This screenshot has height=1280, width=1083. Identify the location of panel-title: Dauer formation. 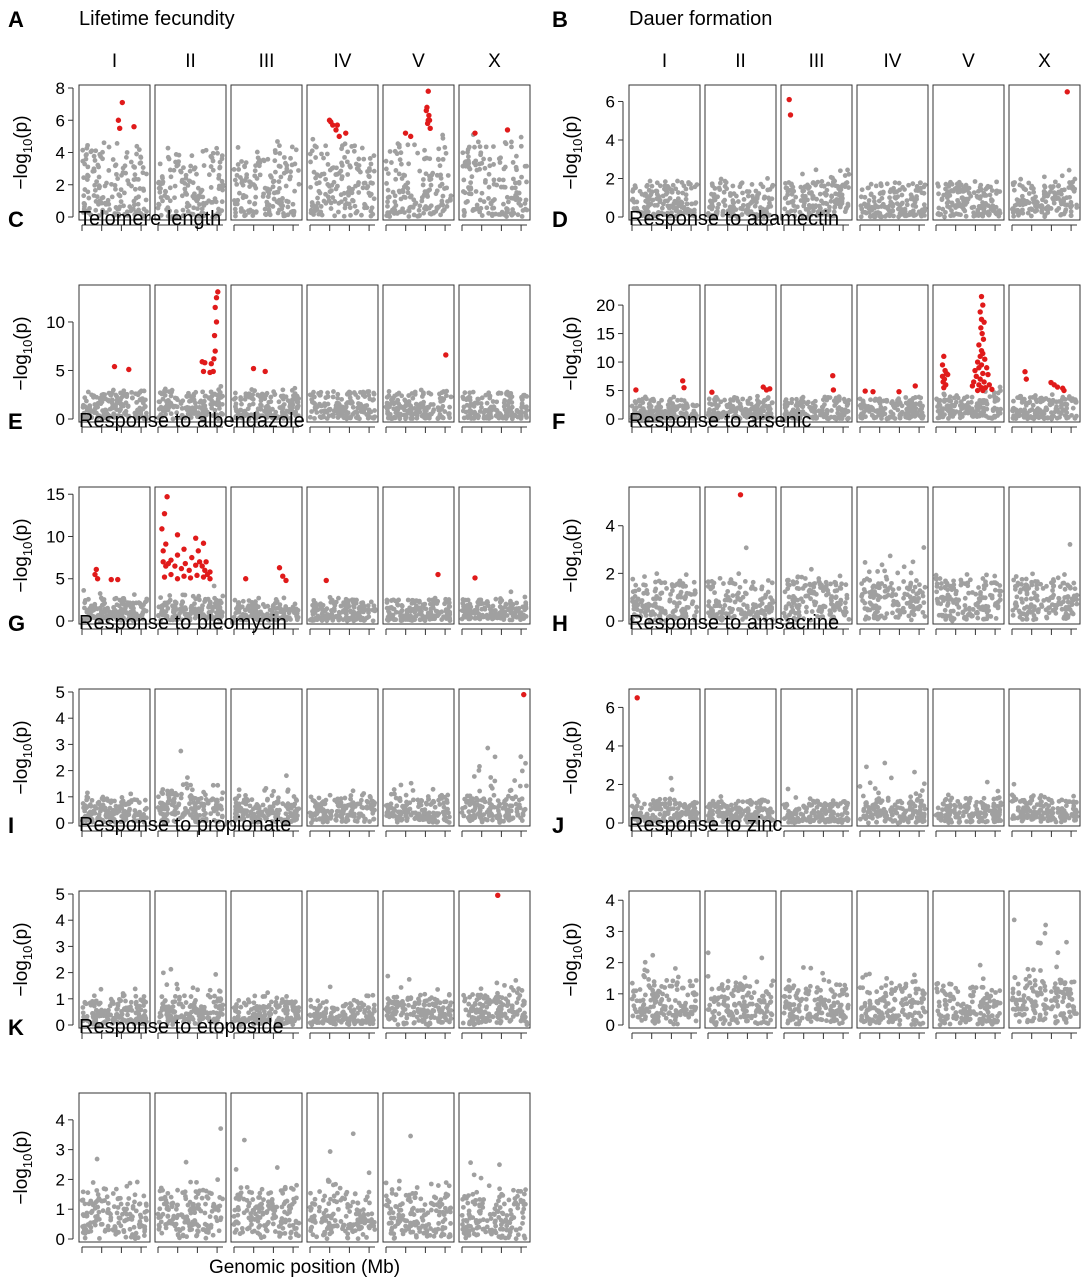
(700, 19).